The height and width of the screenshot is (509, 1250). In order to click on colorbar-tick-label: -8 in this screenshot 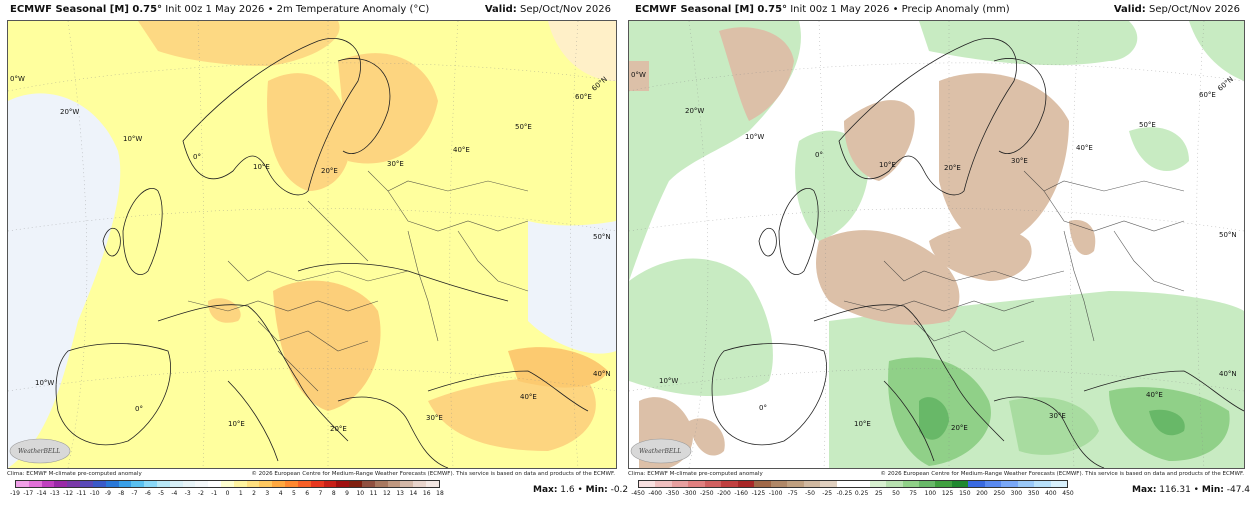, I will do `click(121, 493)`.